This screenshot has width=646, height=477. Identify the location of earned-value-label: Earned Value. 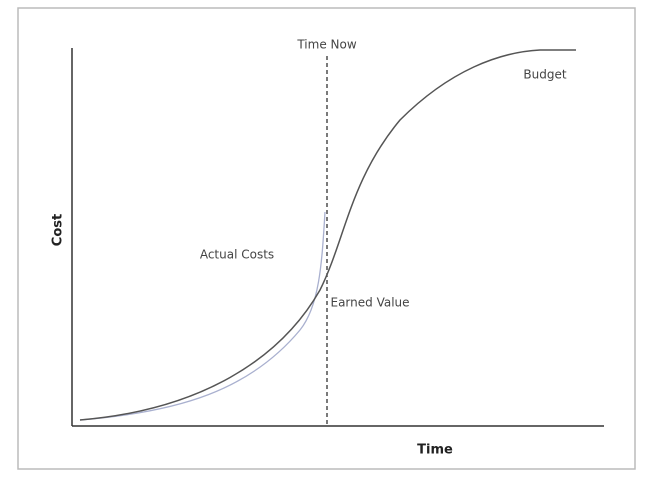
(369, 303).